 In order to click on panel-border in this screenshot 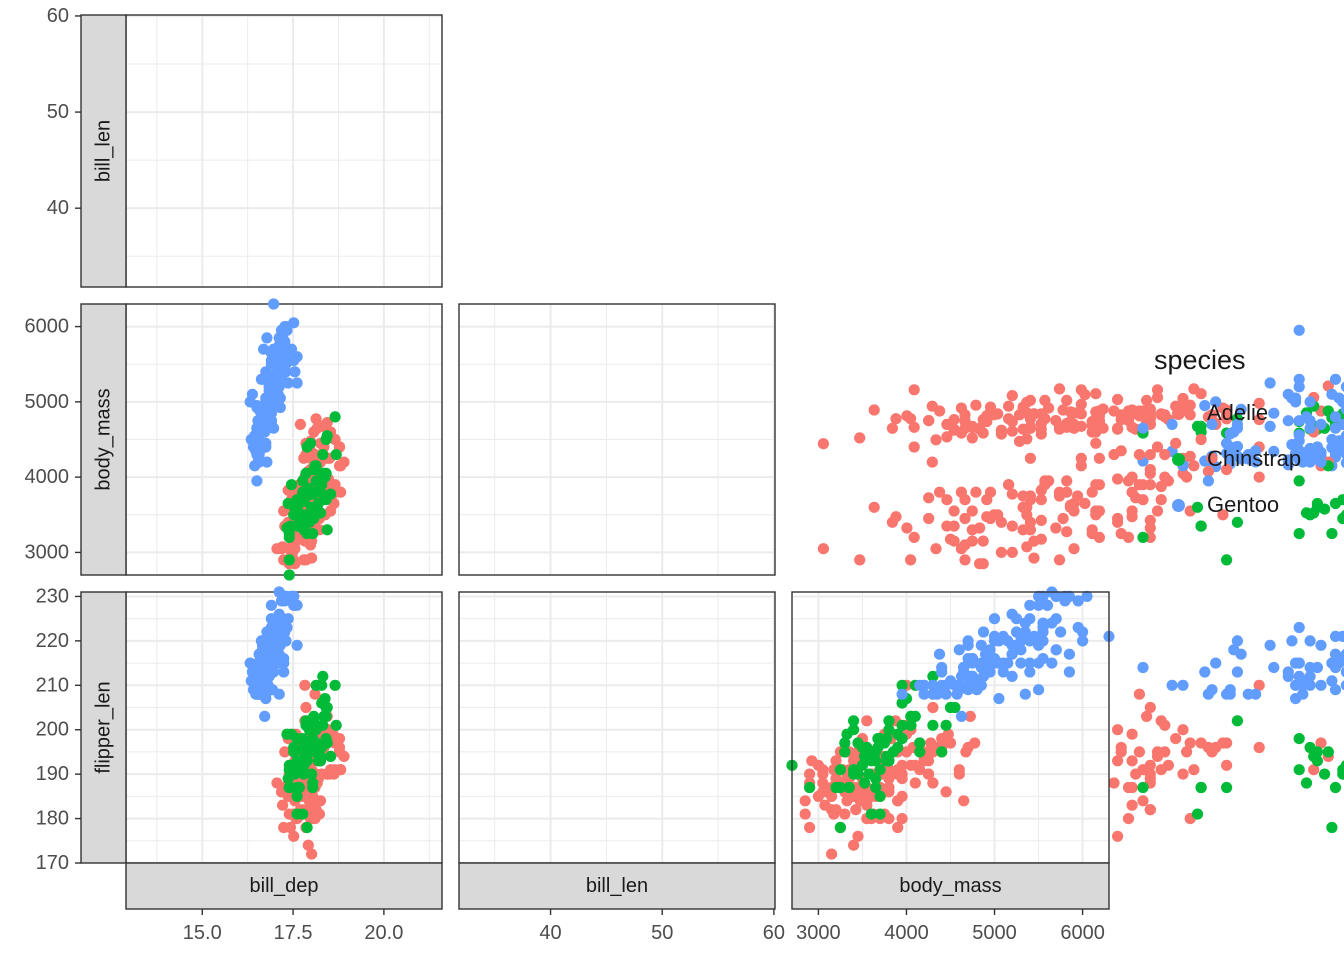, I will do `click(617, 439)`.